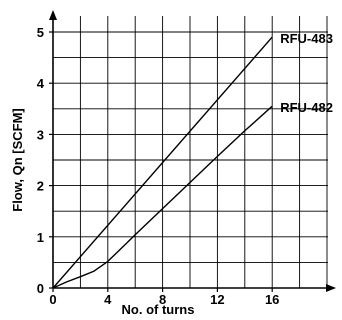 The image size is (342, 320). What do you see at coordinates (108, 299) in the screenshot?
I see `x-tick-label: 4` at bounding box center [108, 299].